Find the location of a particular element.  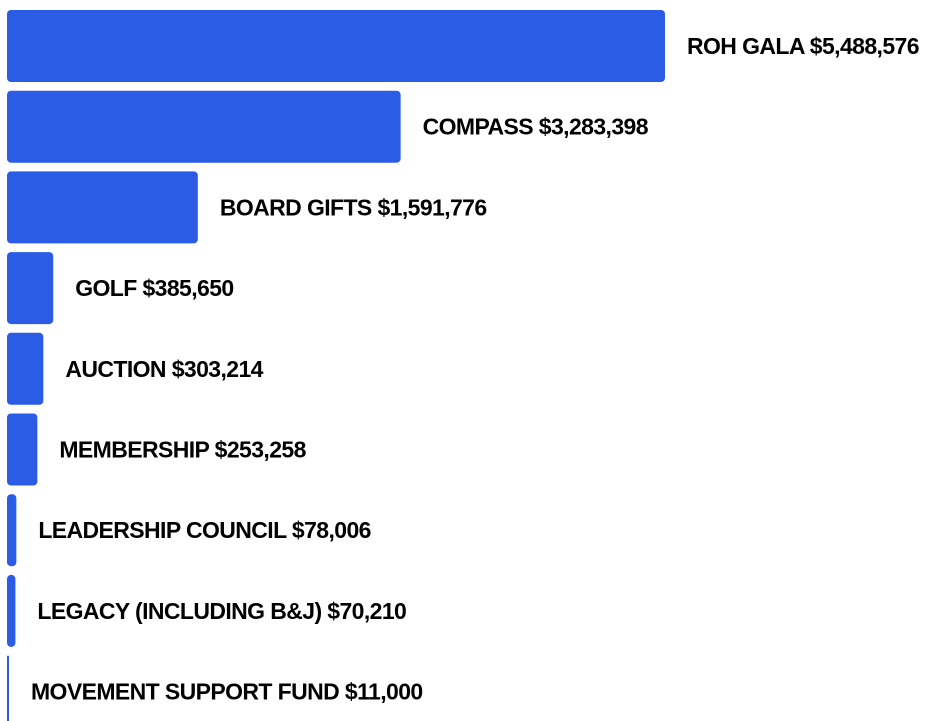

bar-label-6: MEMBERSHIP $253,258 is located at coordinates (182, 450).